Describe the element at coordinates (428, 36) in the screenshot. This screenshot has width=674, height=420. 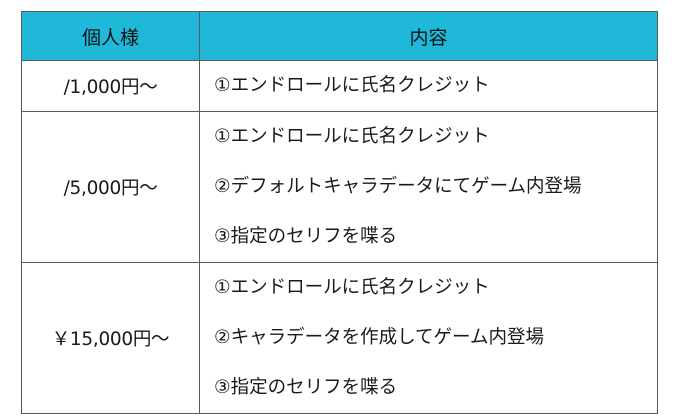
I see `header-content: 内容` at that location.